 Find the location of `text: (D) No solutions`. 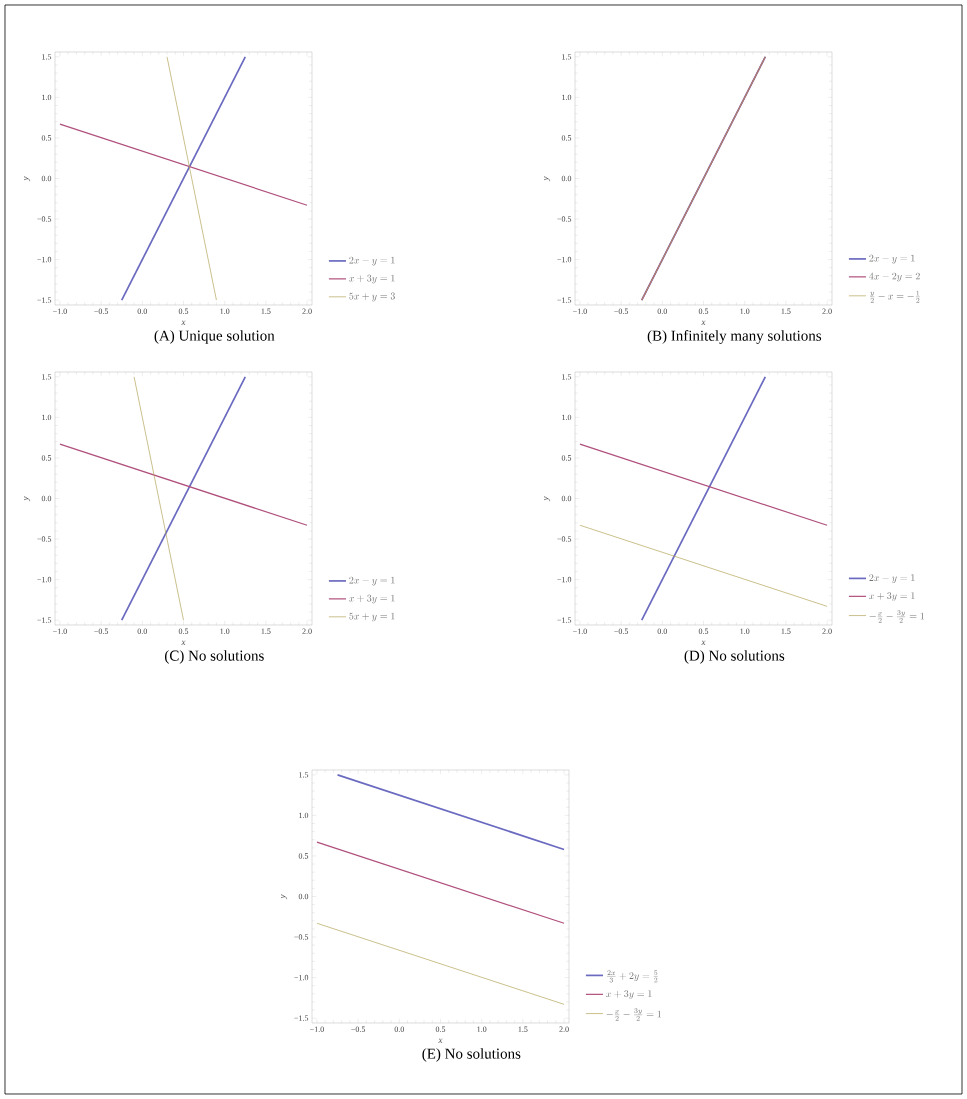

text: (D) No solutions is located at coordinates (734, 657).